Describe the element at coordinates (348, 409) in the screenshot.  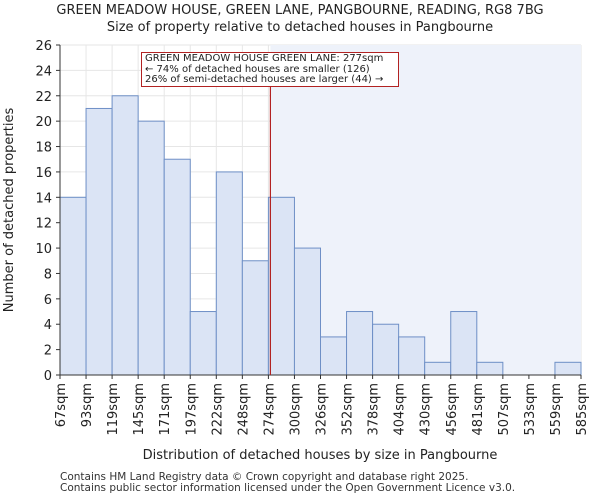
I see `x-tick-label: 352sqm` at that location.